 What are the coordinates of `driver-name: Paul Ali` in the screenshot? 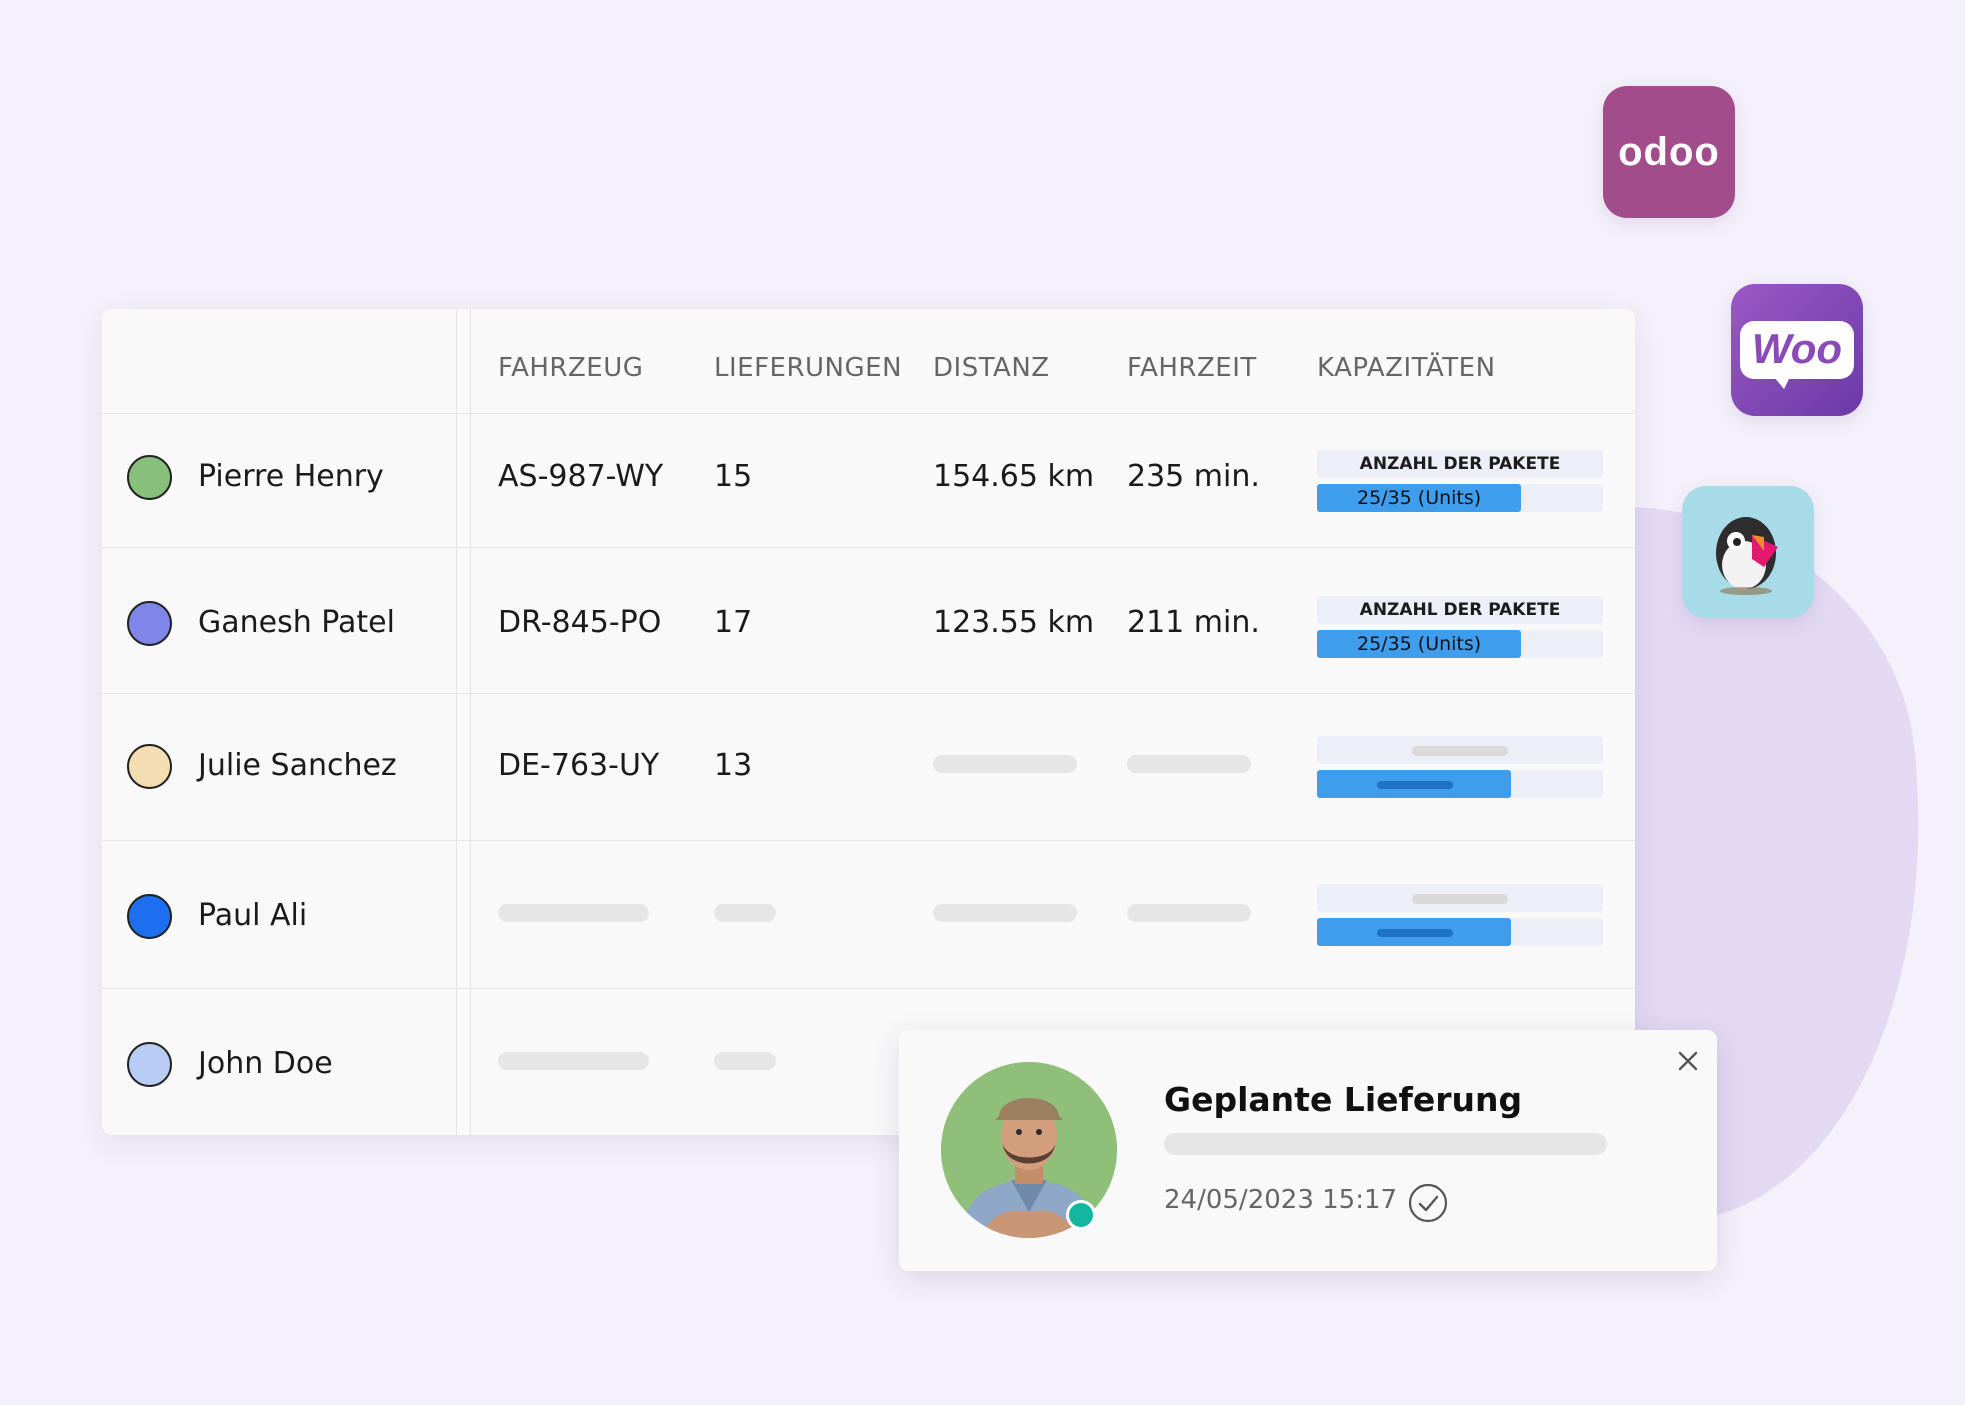 It's located at (253, 915).